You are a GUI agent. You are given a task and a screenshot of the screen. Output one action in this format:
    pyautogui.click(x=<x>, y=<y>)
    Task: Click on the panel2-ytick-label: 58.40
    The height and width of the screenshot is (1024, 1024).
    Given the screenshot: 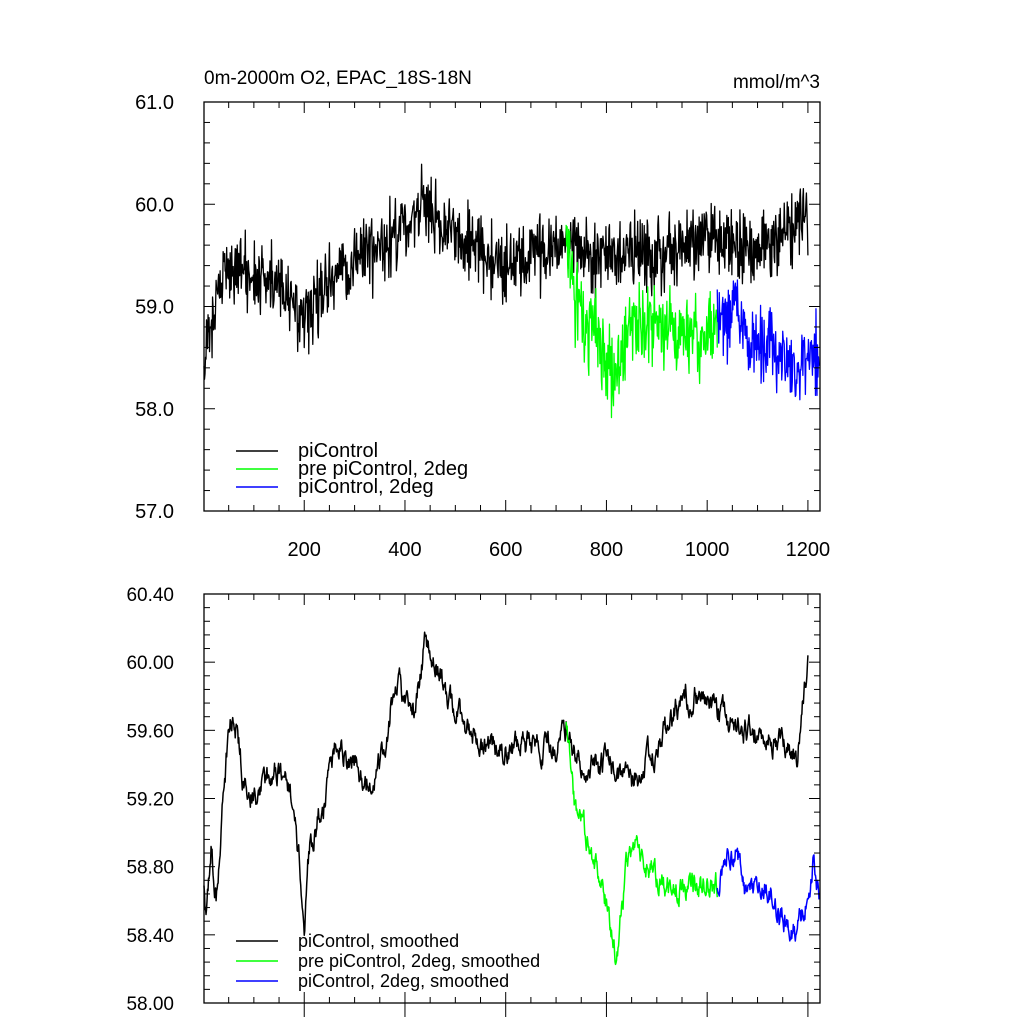 What is the action you would take?
    pyautogui.click(x=150, y=936)
    